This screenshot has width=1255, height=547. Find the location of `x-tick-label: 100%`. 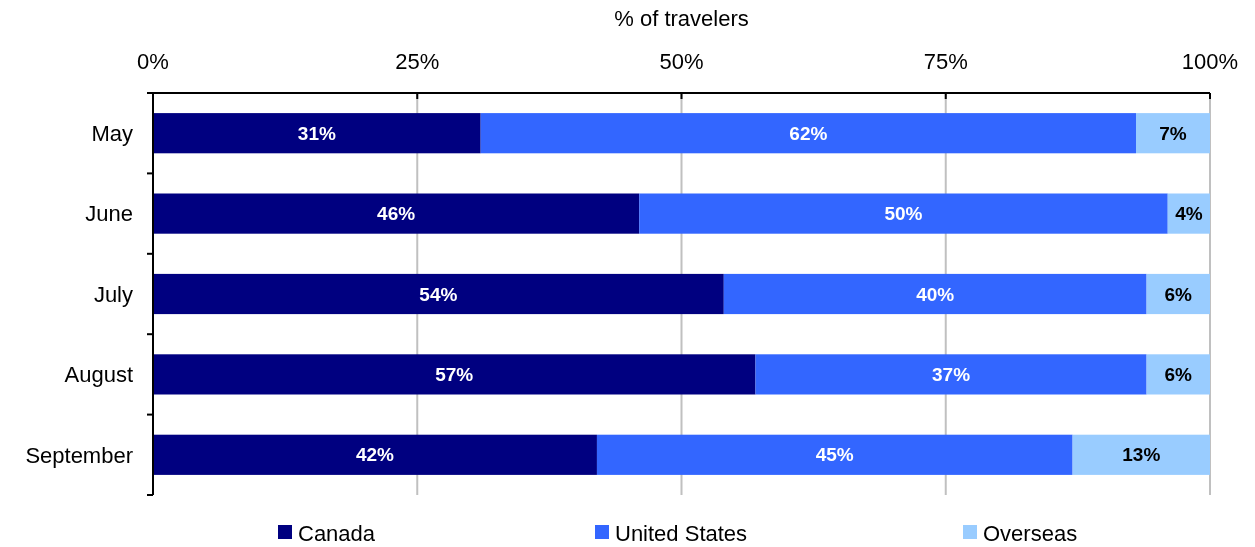

x-tick-label: 100% is located at coordinates (1210, 61).